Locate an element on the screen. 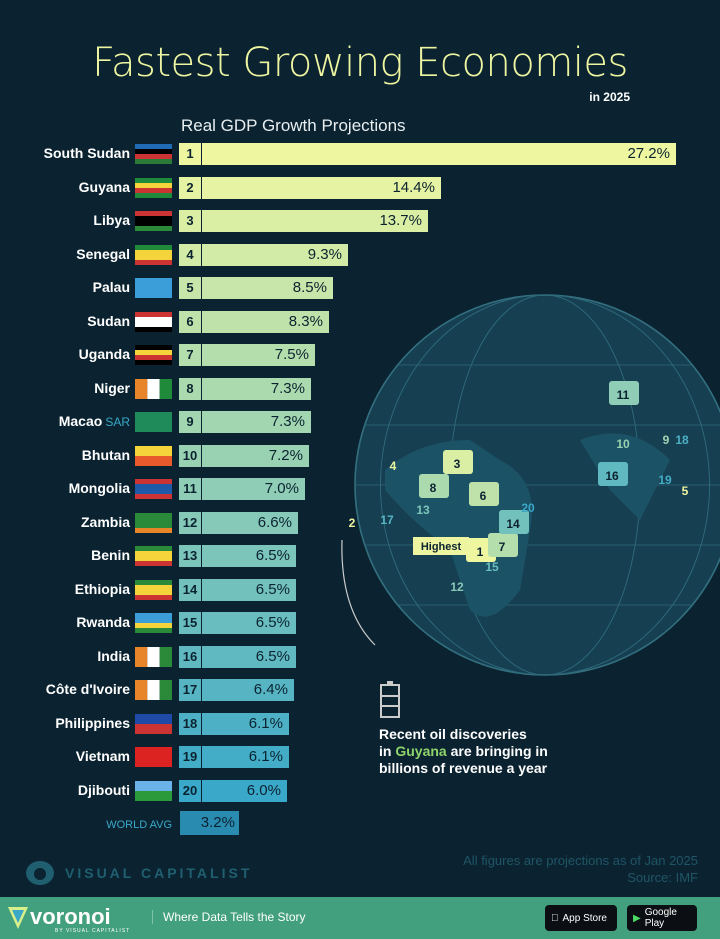 This screenshot has width=720, height=939. value-label: 6.0% is located at coordinates (263, 790).